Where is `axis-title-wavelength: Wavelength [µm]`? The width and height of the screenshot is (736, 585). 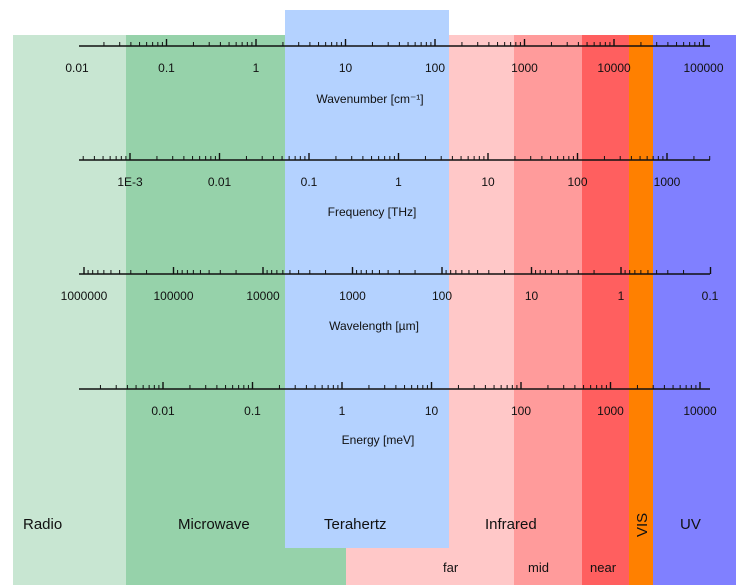
axis-title-wavelength: Wavelength [µm] is located at coordinates (374, 326).